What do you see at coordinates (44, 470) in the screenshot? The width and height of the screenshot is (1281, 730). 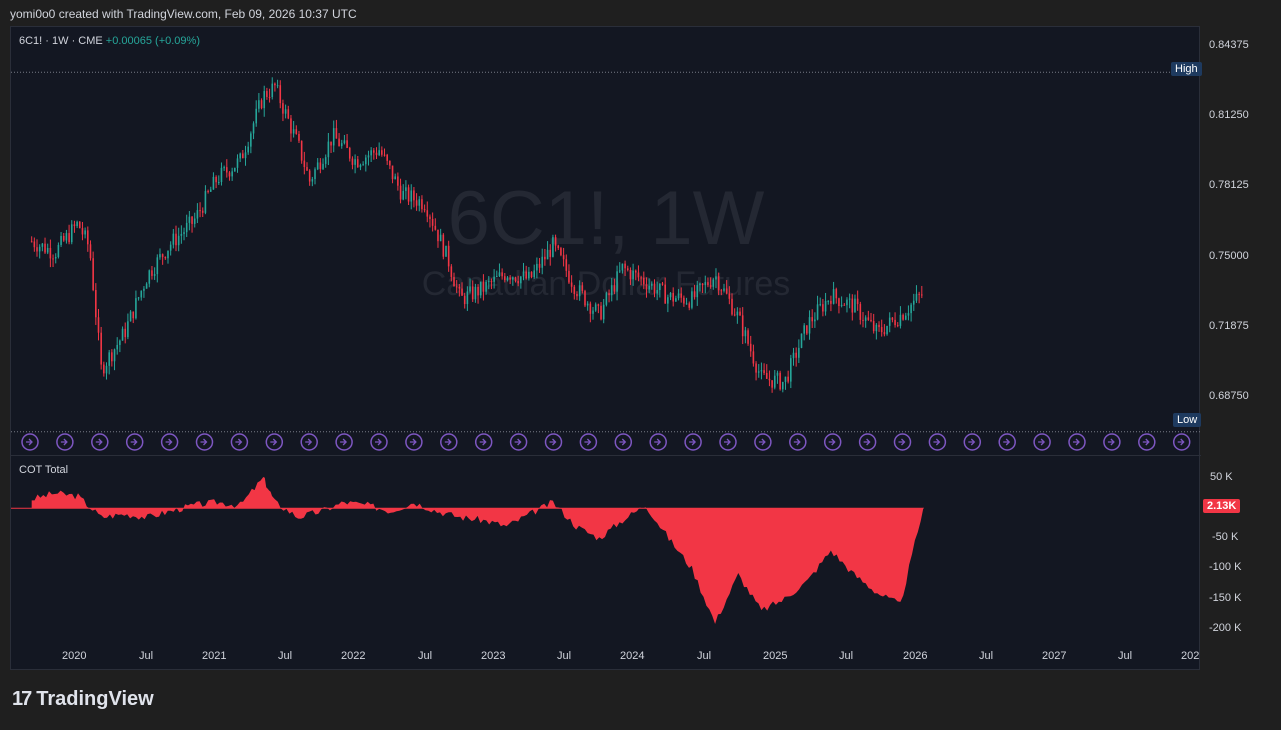 I see `cot-title: COT Total` at bounding box center [44, 470].